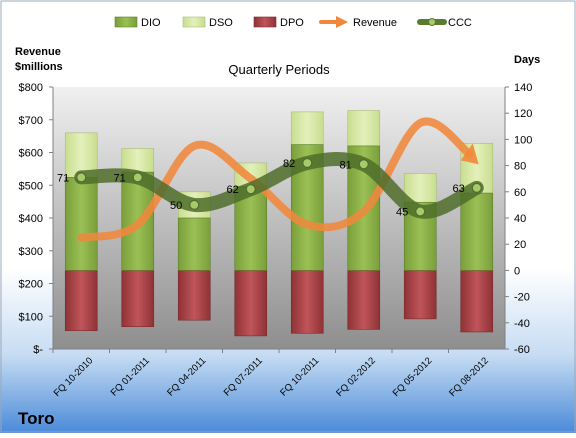 The height and width of the screenshot is (438, 576). Describe the element at coordinates (460, 23) in the screenshot. I see `legend-ccc-label: CCC` at that location.